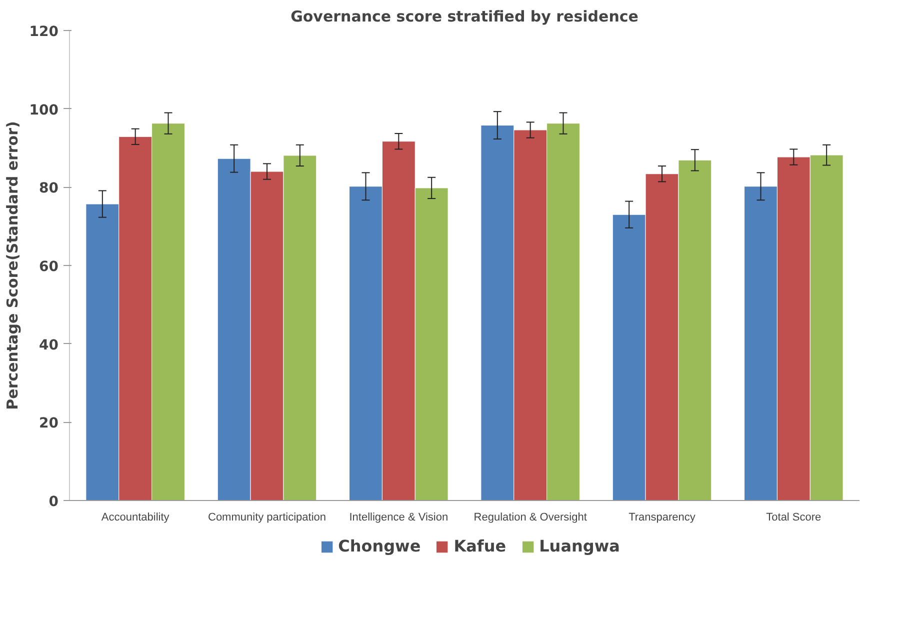 This screenshot has width=908, height=628. What do you see at coordinates (267, 518) in the screenshot?
I see `x-tick-label: Community participation` at bounding box center [267, 518].